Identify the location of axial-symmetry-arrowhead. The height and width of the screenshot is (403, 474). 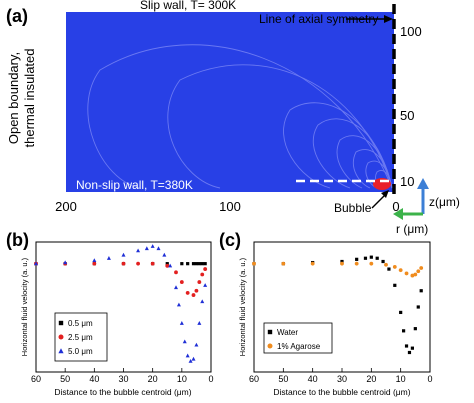
(388, 19).